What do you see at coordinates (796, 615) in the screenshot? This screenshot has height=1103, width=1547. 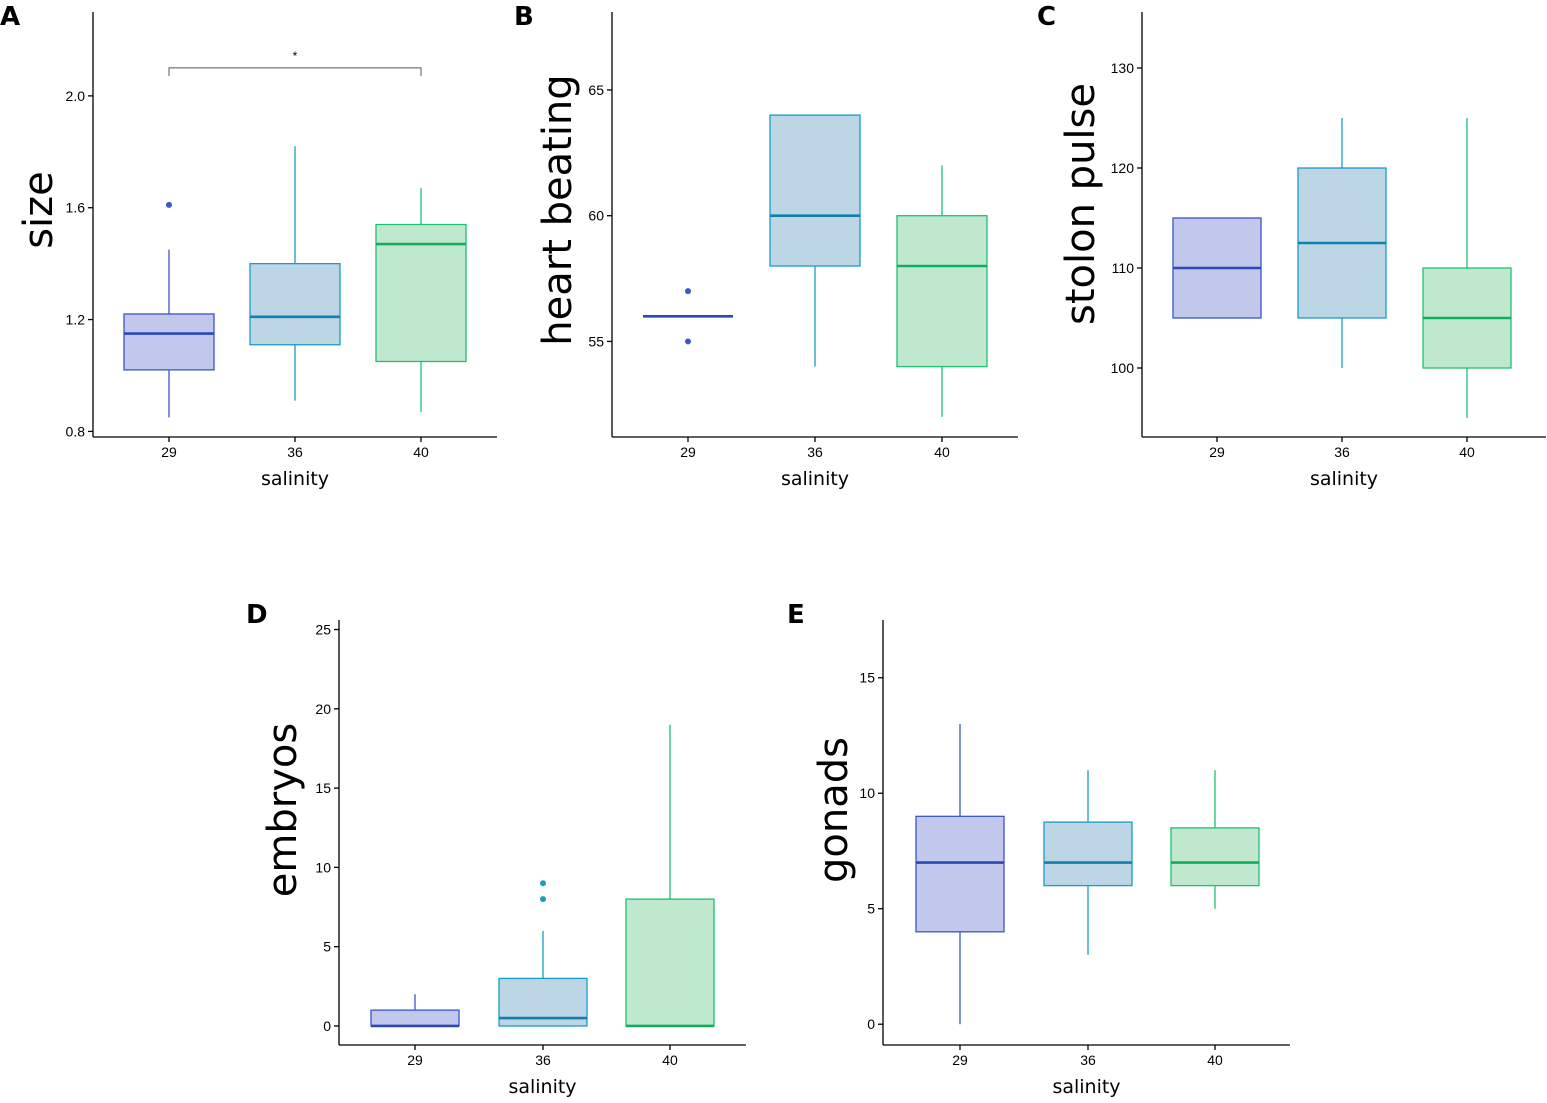 I see `panel-label: E` at bounding box center [796, 615].